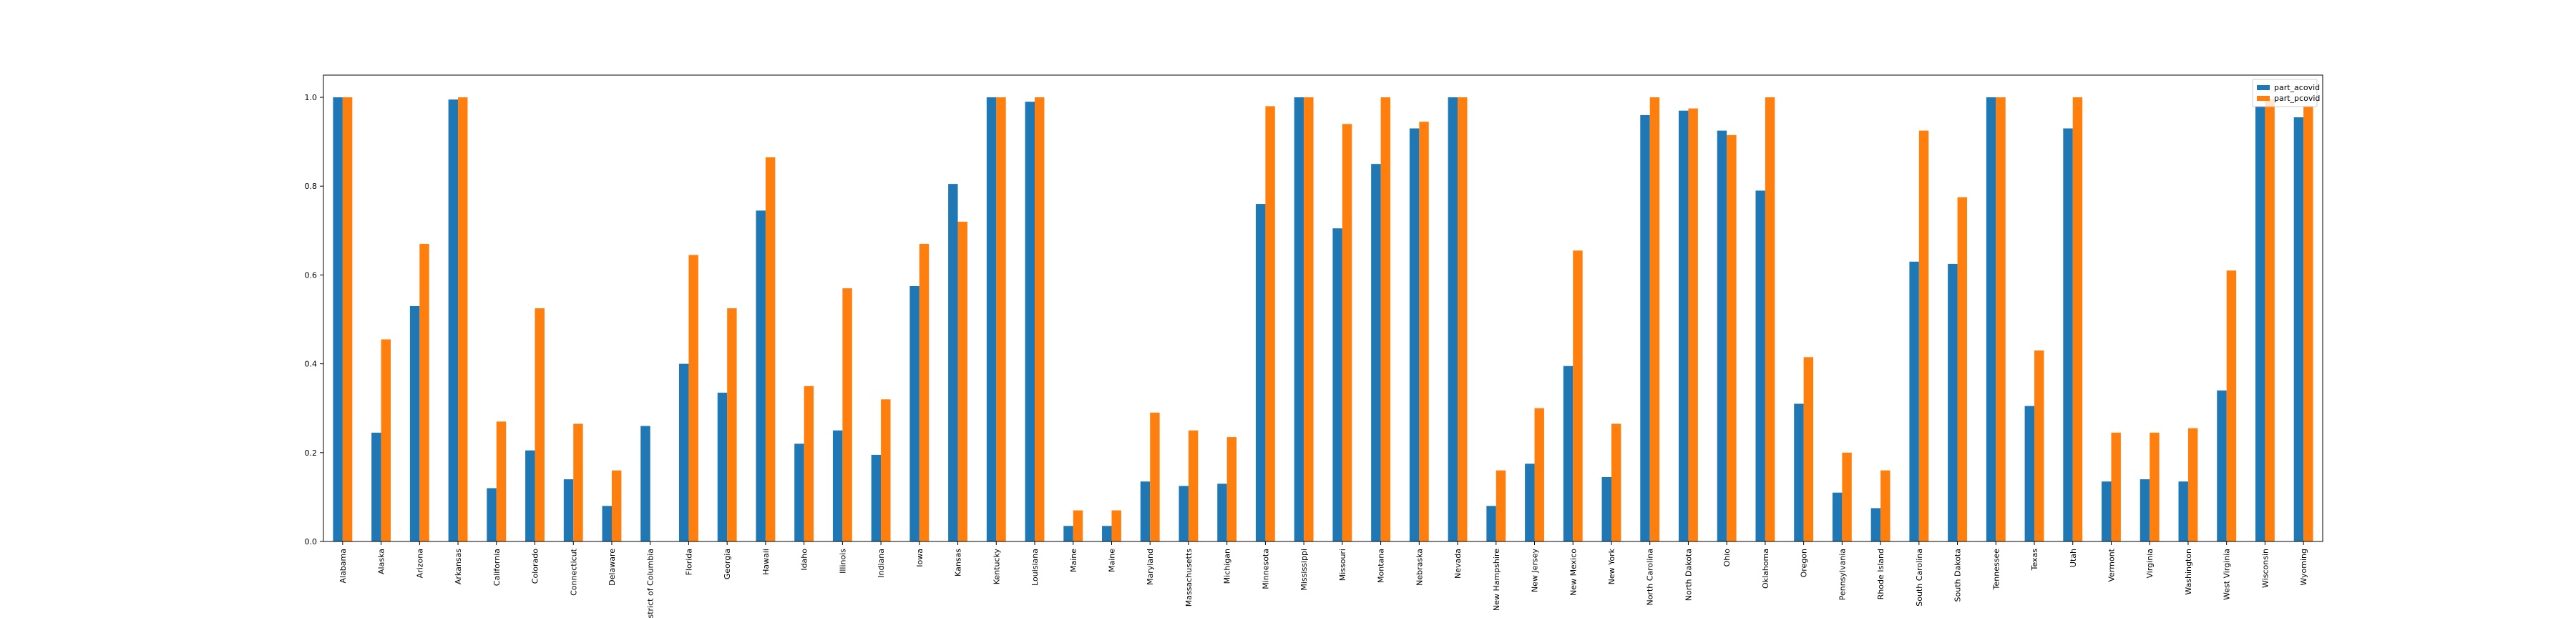  What do you see at coordinates (311, 275) in the screenshot?
I see `y-tick-label: 0.6` at bounding box center [311, 275].